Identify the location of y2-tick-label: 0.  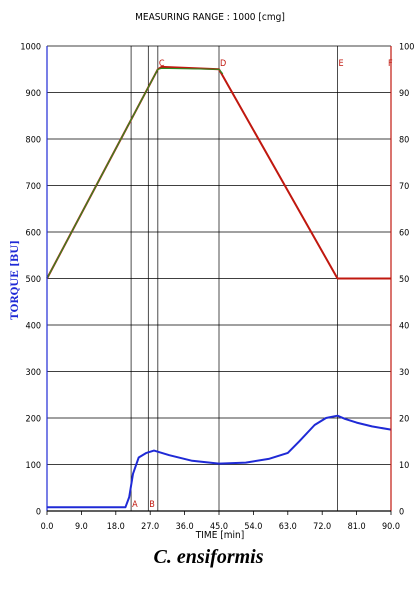
(401, 513).